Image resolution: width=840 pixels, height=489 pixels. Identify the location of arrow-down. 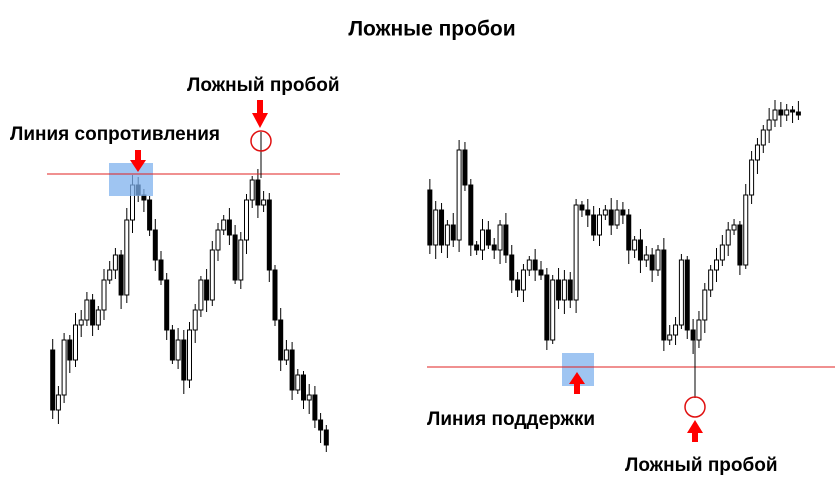
(138, 161).